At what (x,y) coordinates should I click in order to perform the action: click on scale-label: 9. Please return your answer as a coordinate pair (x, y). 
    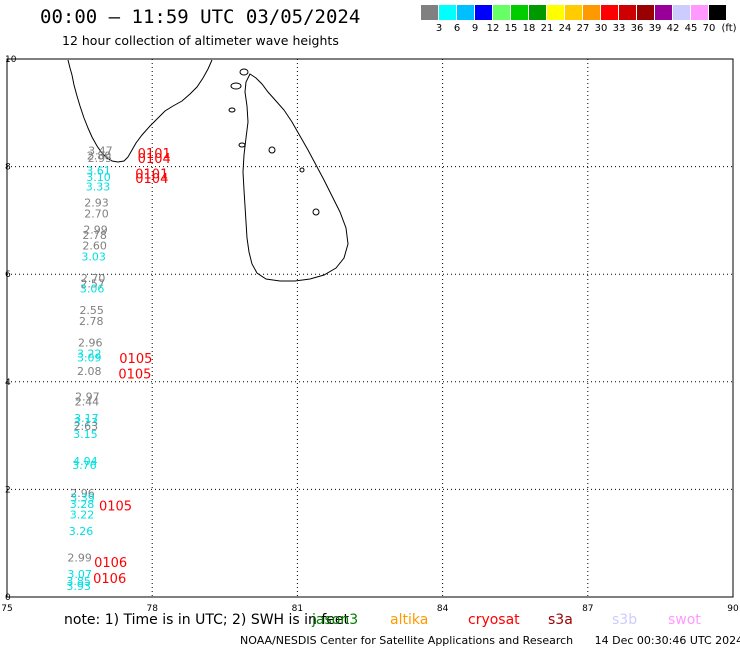
    Looking at the image, I should click on (475, 28).